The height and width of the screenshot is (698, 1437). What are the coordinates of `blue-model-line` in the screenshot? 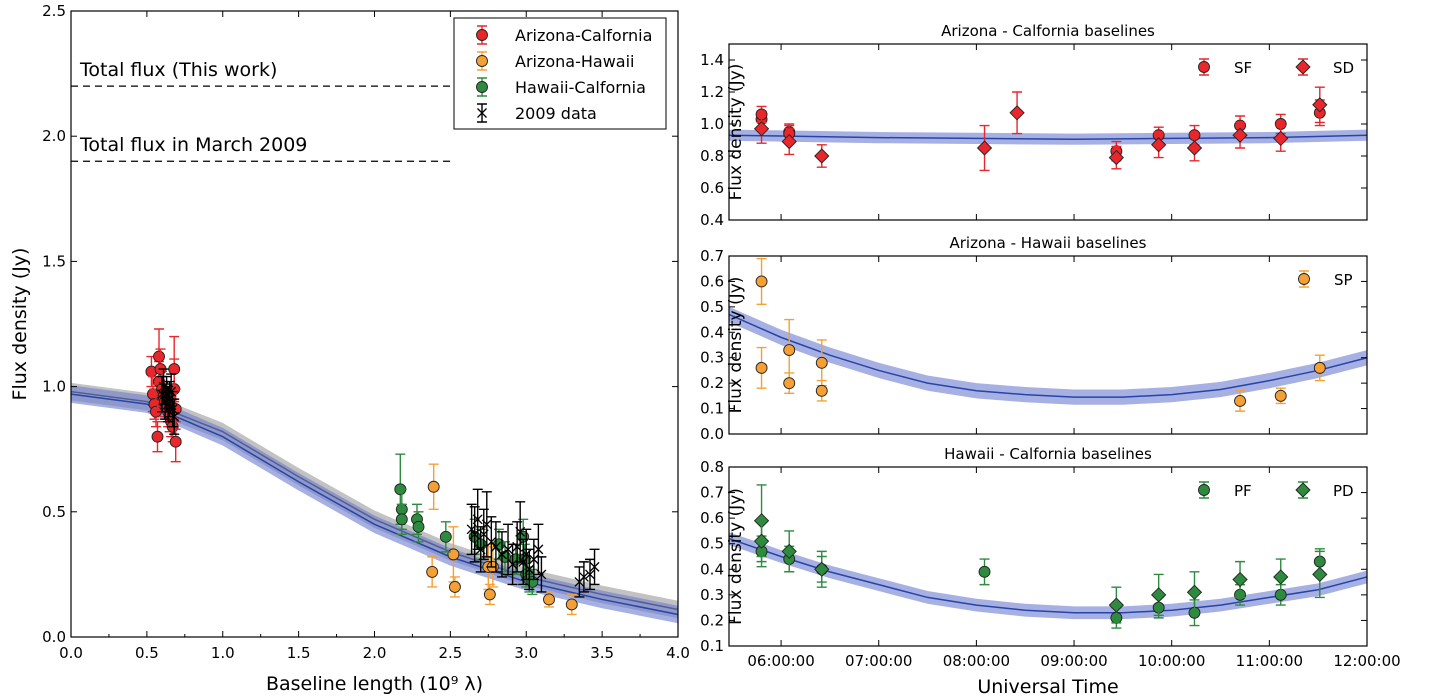 It's located at (374, 504).